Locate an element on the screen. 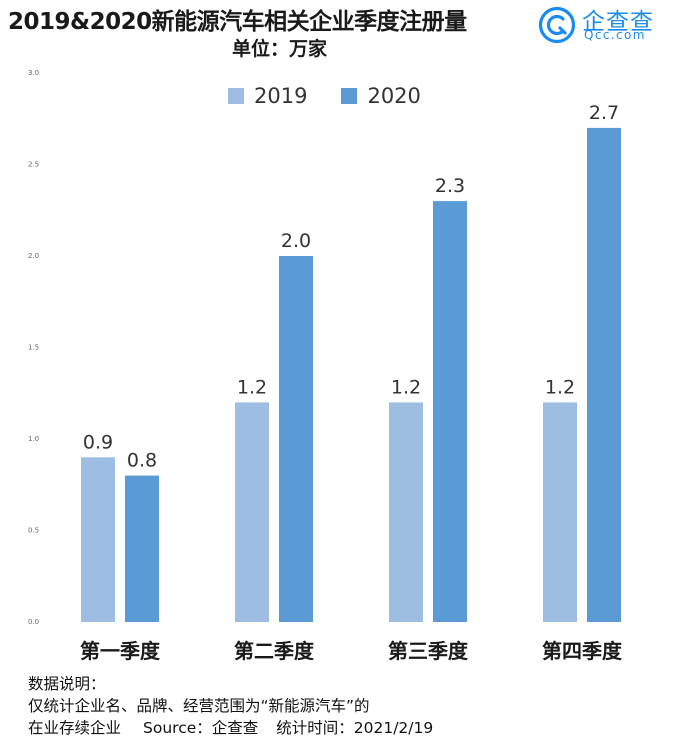 The width and height of the screenshot is (675, 739). y-tick-label: 1.5 is located at coordinates (33, 348).